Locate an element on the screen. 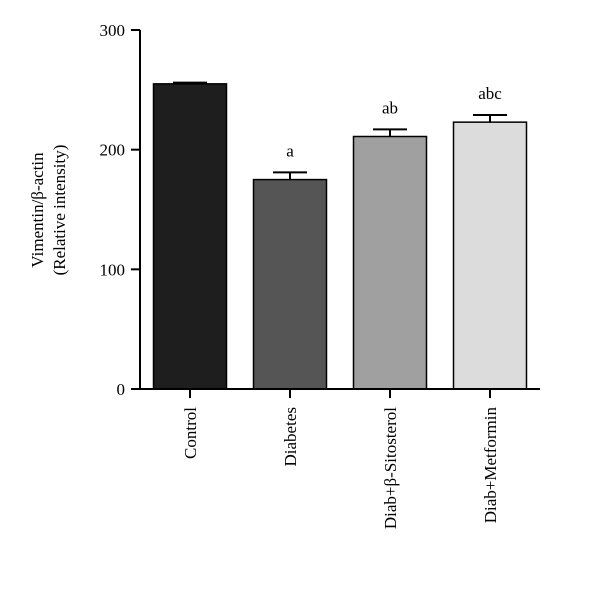 Image resolution: width=600 pixels, height=595 pixels. y-axis-label-line1: Vimentin/β-actin is located at coordinates (37, 210).